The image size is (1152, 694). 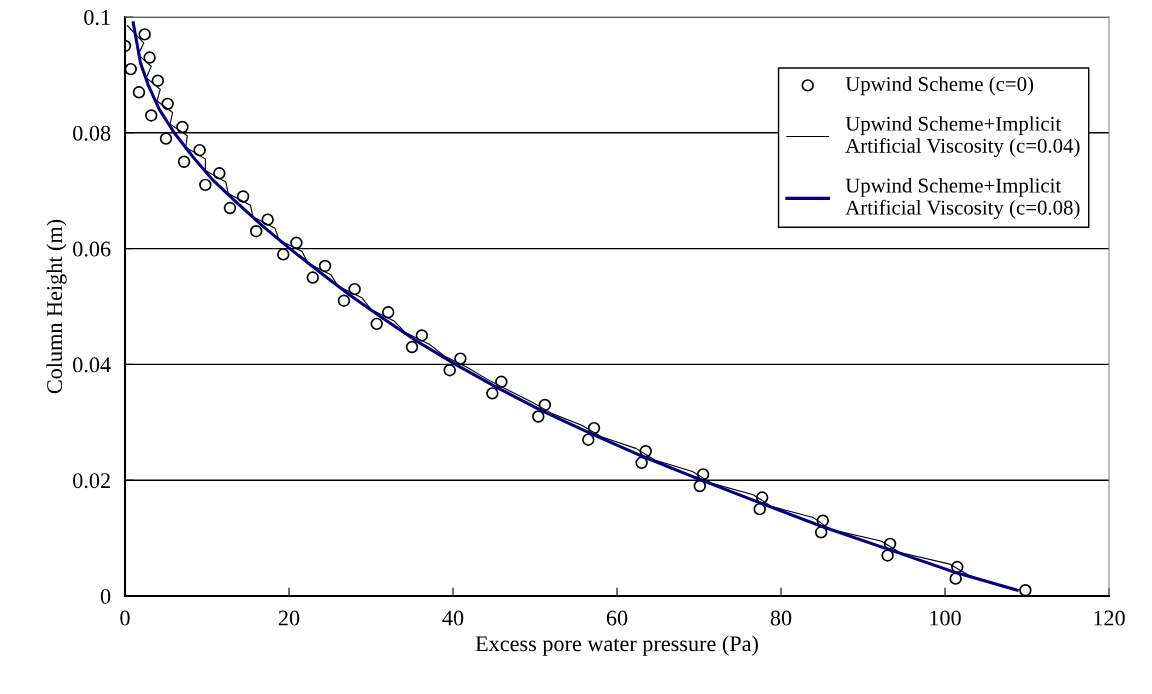 I want to click on x-tick-label: 20, so click(x=289, y=618).